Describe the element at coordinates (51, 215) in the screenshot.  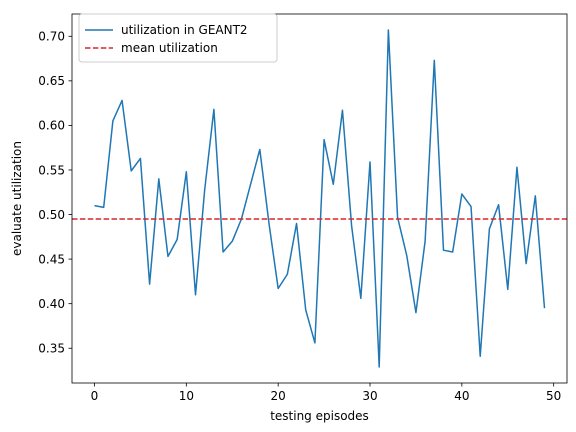
I see `y-tick-label: 0.50` at that location.